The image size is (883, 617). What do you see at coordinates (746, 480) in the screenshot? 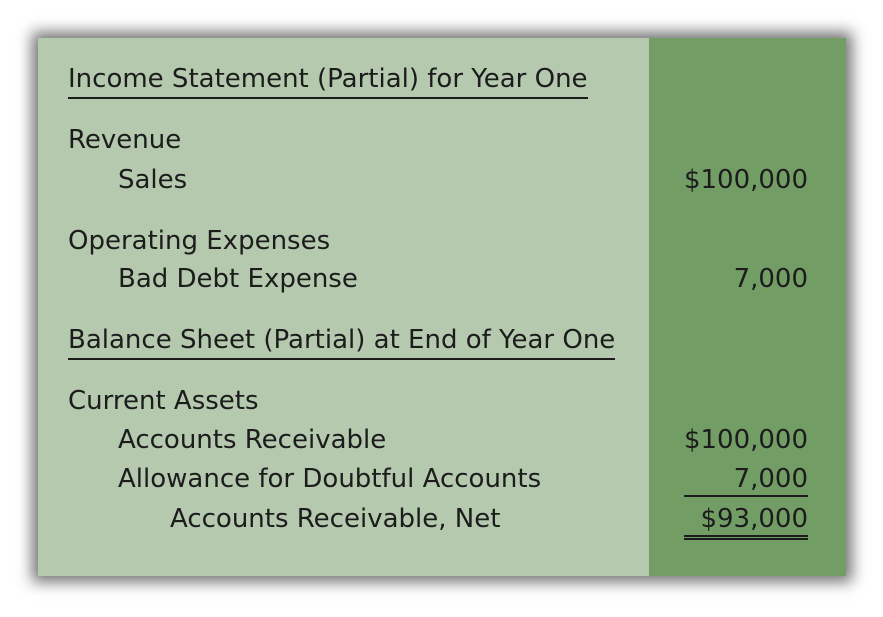
I see `allowance-amount: 7,000` at bounding box center [746, 480].